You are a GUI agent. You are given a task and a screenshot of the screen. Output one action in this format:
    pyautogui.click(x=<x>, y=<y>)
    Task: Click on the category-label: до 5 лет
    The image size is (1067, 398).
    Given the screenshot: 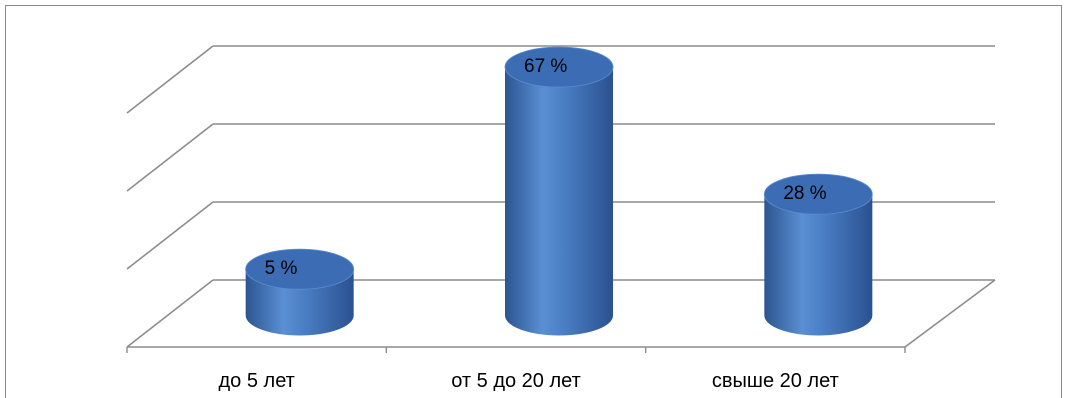 What is the action you would take?
    pyautogui.click(x=257, y=381)
    